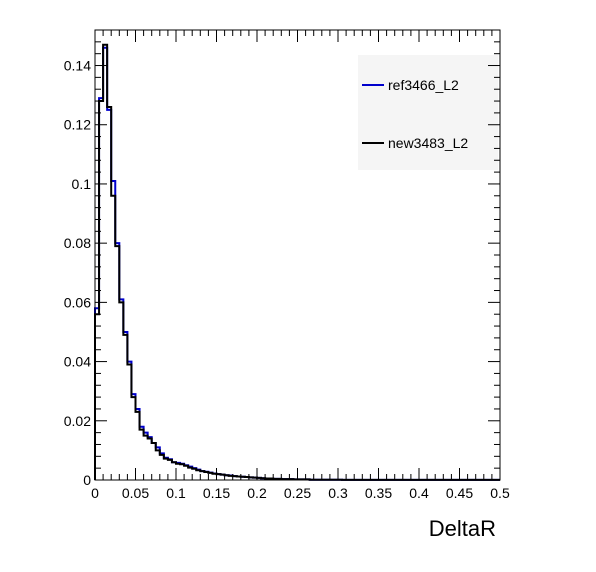 Image resolution: width=596 pixels, height=572 pixels. Describe the element at coordinates (459, 493) in the screenshot. I see `x-tick-label: 0.45` at that location.